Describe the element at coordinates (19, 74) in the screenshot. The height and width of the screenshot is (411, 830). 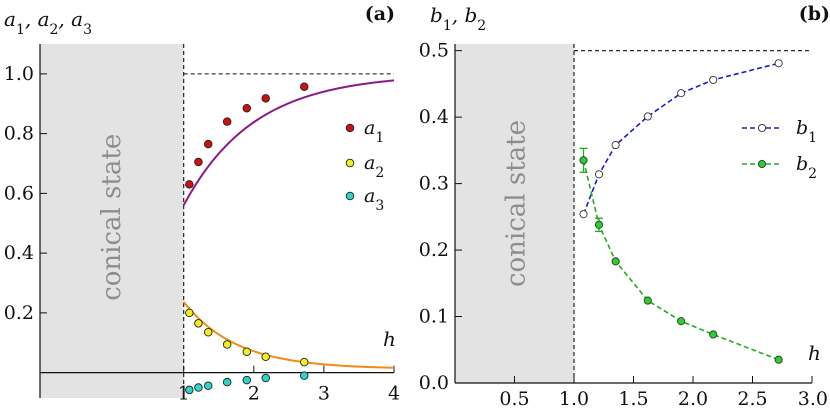
I see `y-tick-label-a: 1.0` at that location.